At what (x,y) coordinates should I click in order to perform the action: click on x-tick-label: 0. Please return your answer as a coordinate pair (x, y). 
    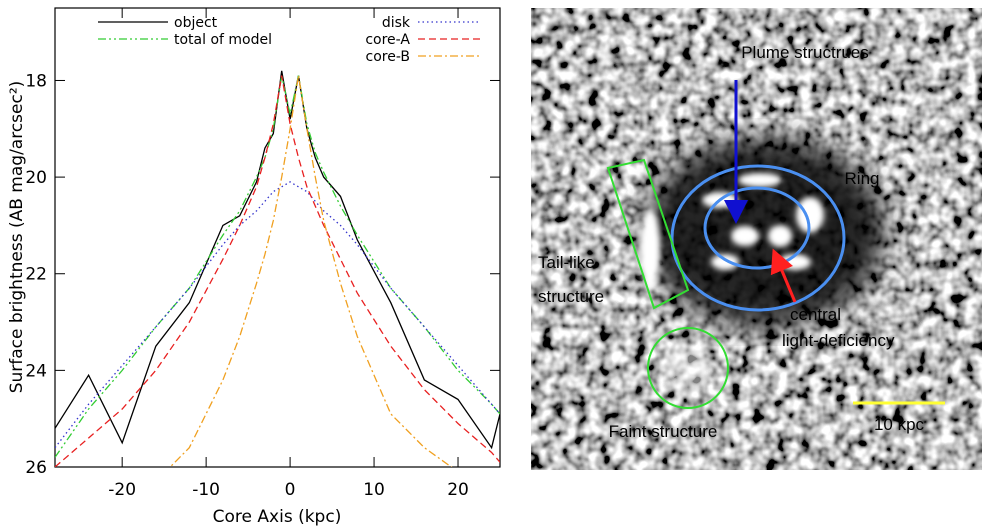
    Looking at the image, I should click on (290, 490).